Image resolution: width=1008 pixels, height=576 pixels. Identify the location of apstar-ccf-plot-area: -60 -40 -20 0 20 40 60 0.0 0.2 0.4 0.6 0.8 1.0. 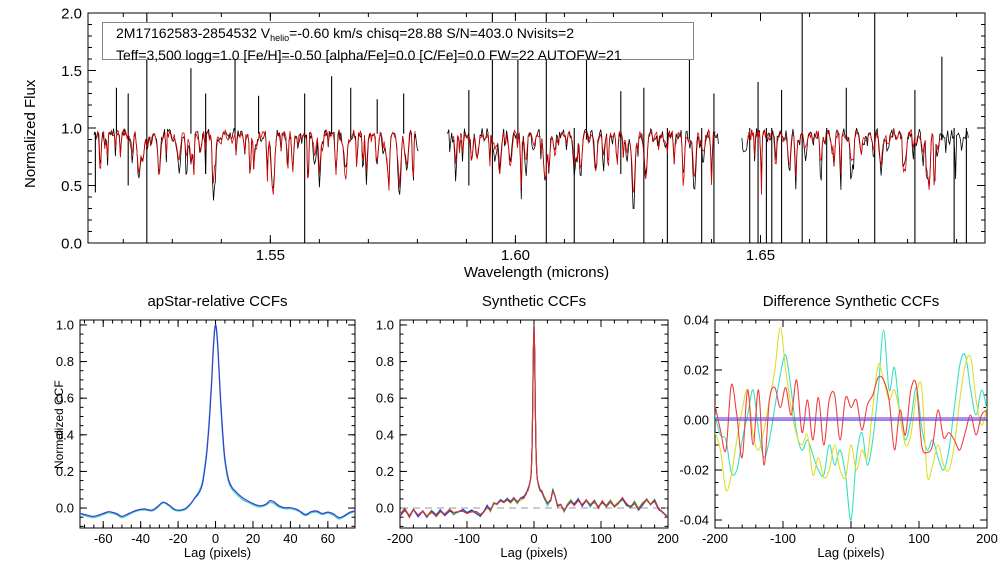
(206, 431).